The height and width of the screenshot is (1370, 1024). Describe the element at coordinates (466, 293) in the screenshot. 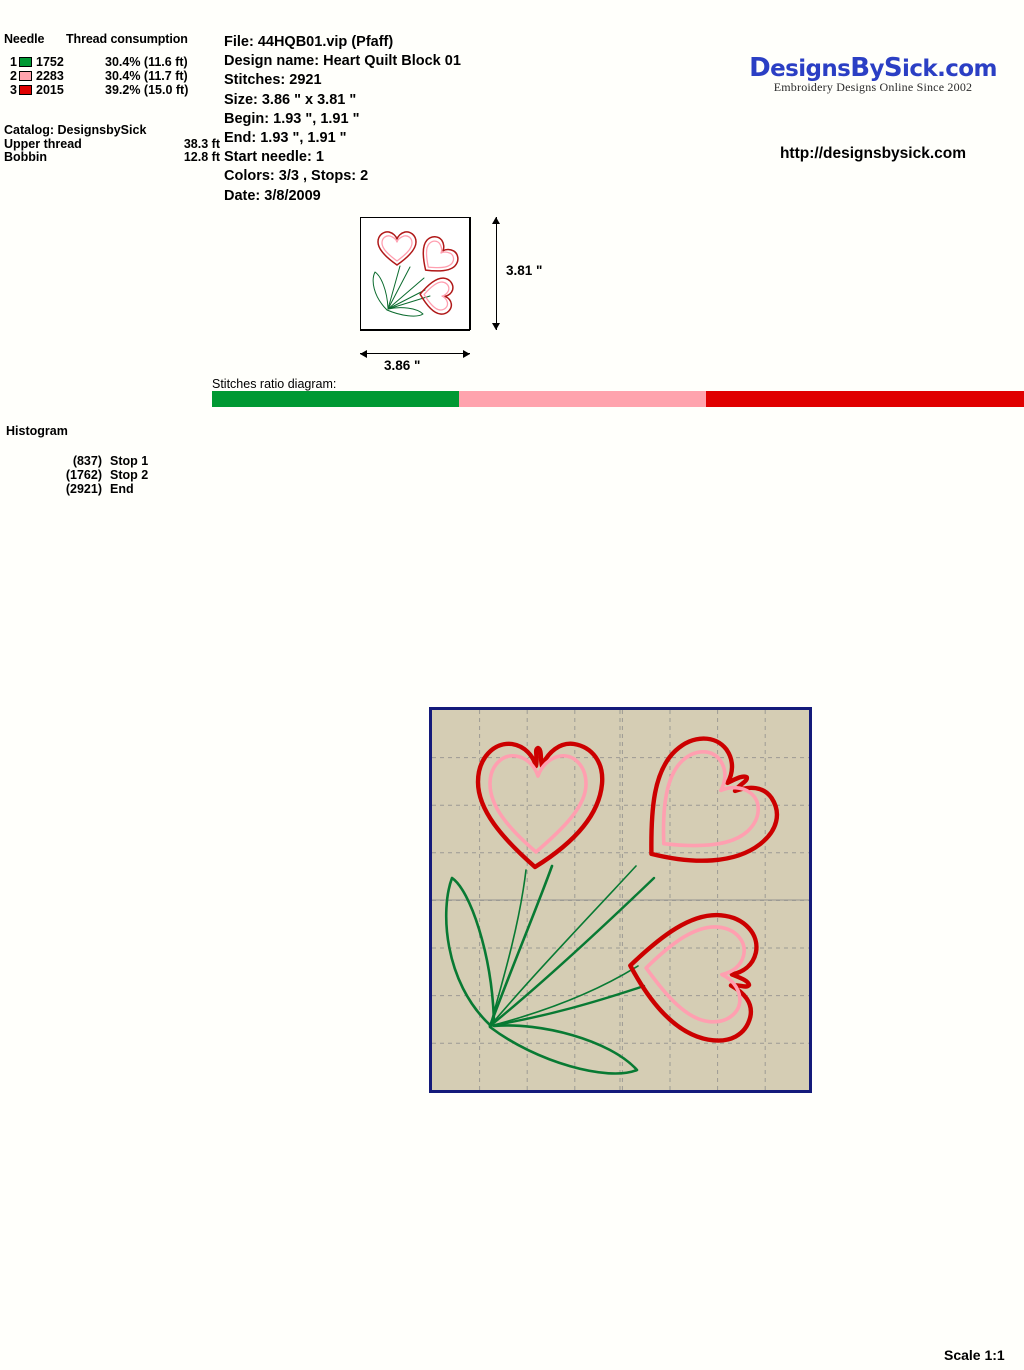

I see `design-thumbnail-panel: 3.81 " 3.86 "` at that location.